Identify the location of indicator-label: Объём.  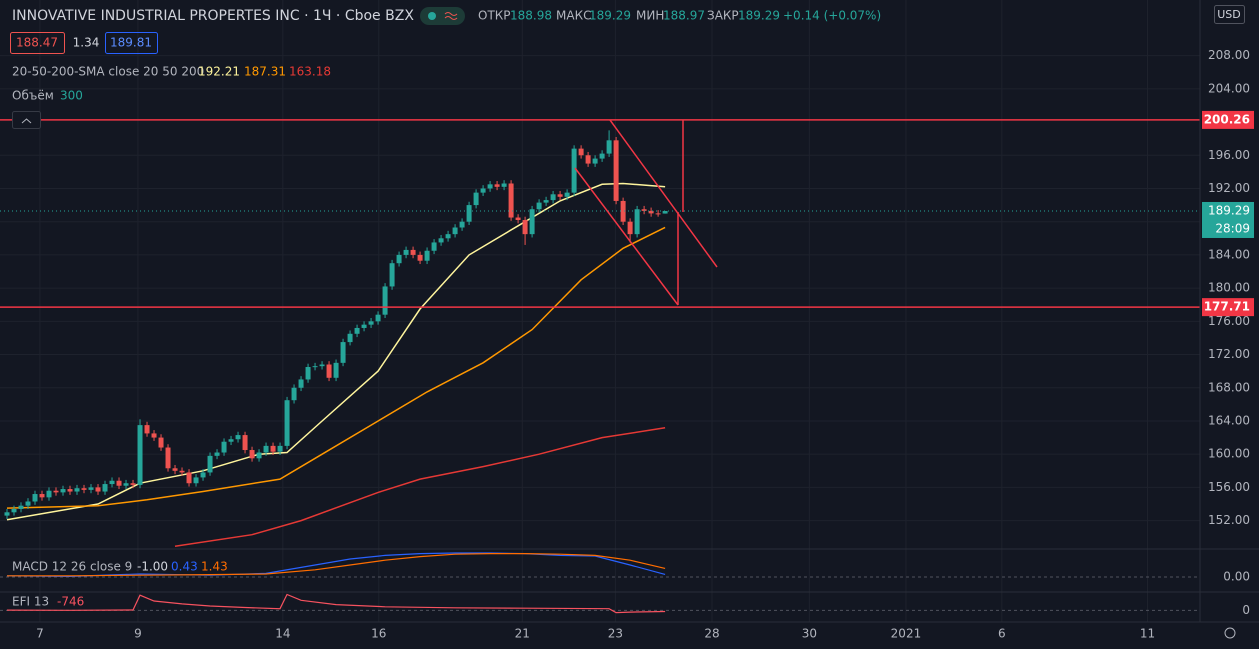
(33, 96).